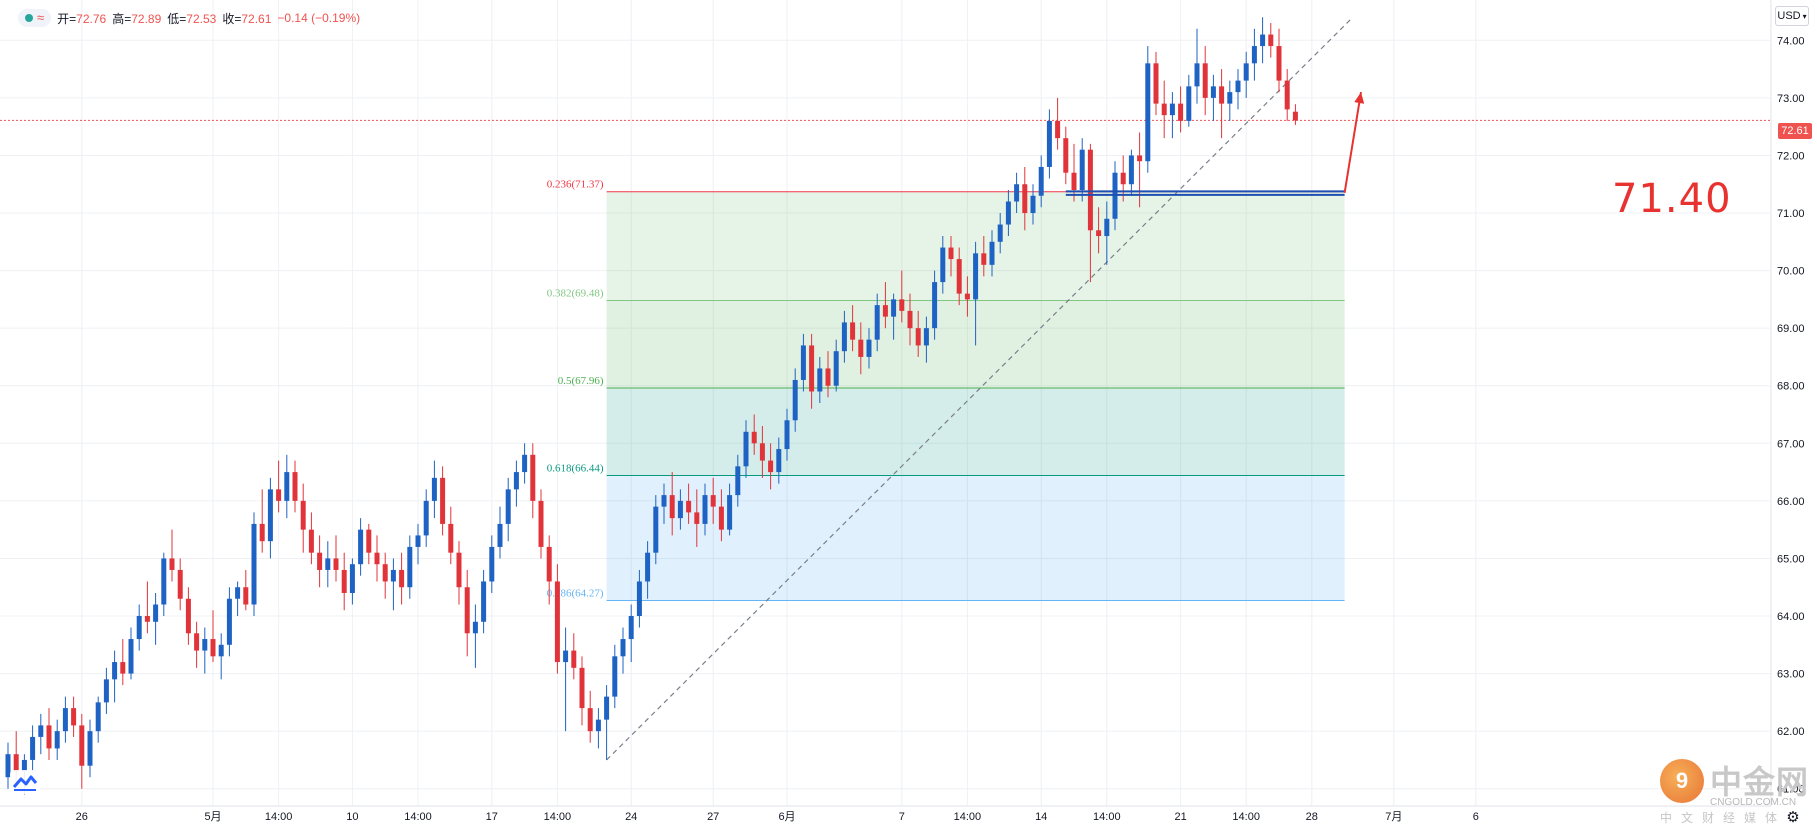 This screenshot has width=1817, height=830. I want to click on symbol-status-pill: ≈, so click(35, 18).